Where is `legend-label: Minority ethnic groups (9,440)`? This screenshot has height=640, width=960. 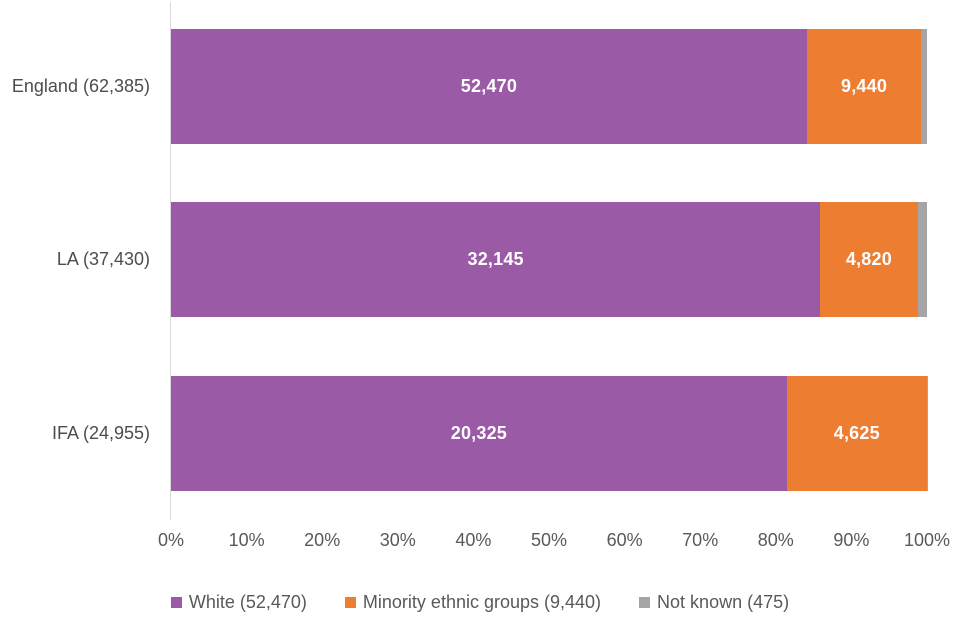
legend-label: Minority ethnic groups (9,440) is located at coordinates (482, 602).